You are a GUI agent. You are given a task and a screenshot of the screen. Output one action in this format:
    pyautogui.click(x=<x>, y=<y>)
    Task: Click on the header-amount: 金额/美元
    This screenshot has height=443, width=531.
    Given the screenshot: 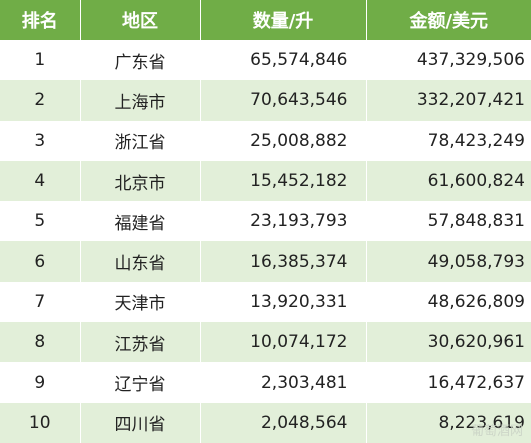 What is the action you would take?
    pyautogui.click(x=448, y=20)
    